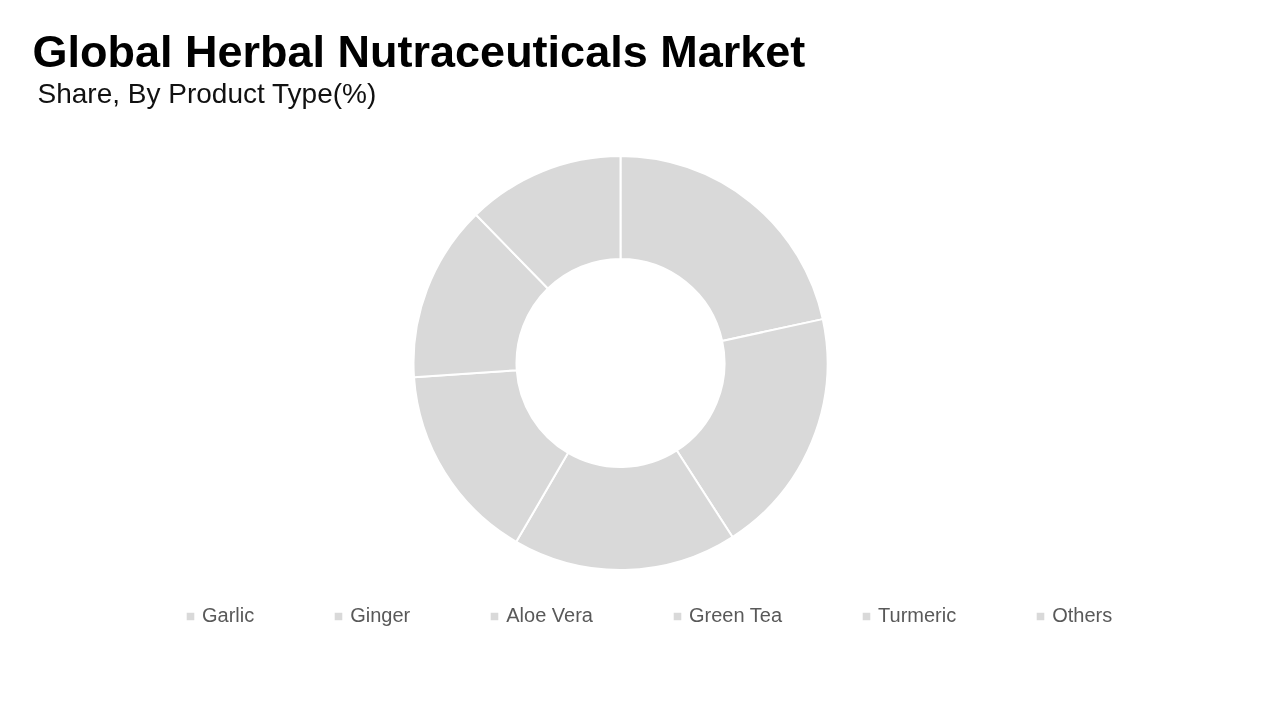 The width and height of the screenshot is (1280, 720). What do you see at coordinates (380, 615) in the screenshot?
I see `legend-label: Ginger` at bounding box center [380, 615].